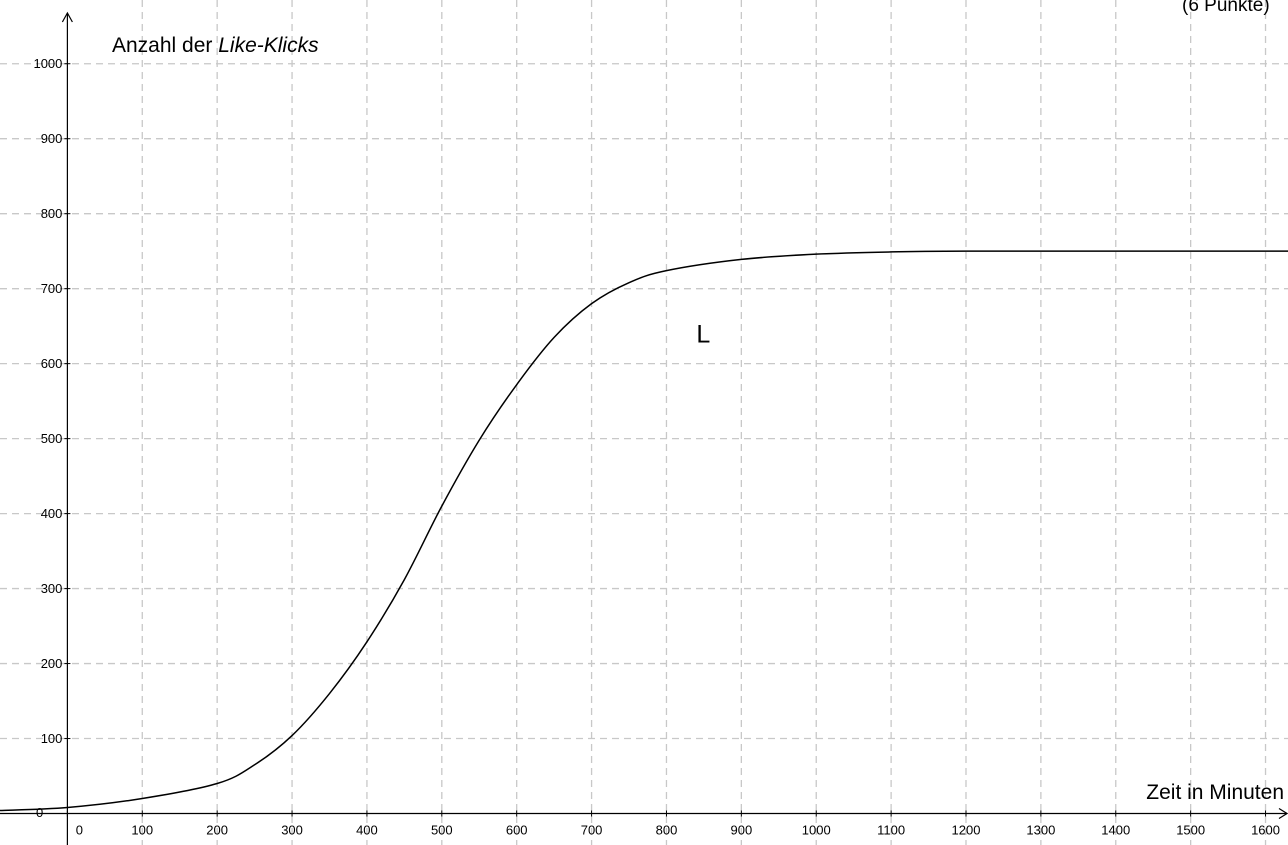  Describe the element at coordinates (52, 363) in the screenshot. I see `y-tick-label-600: 600` at that location.